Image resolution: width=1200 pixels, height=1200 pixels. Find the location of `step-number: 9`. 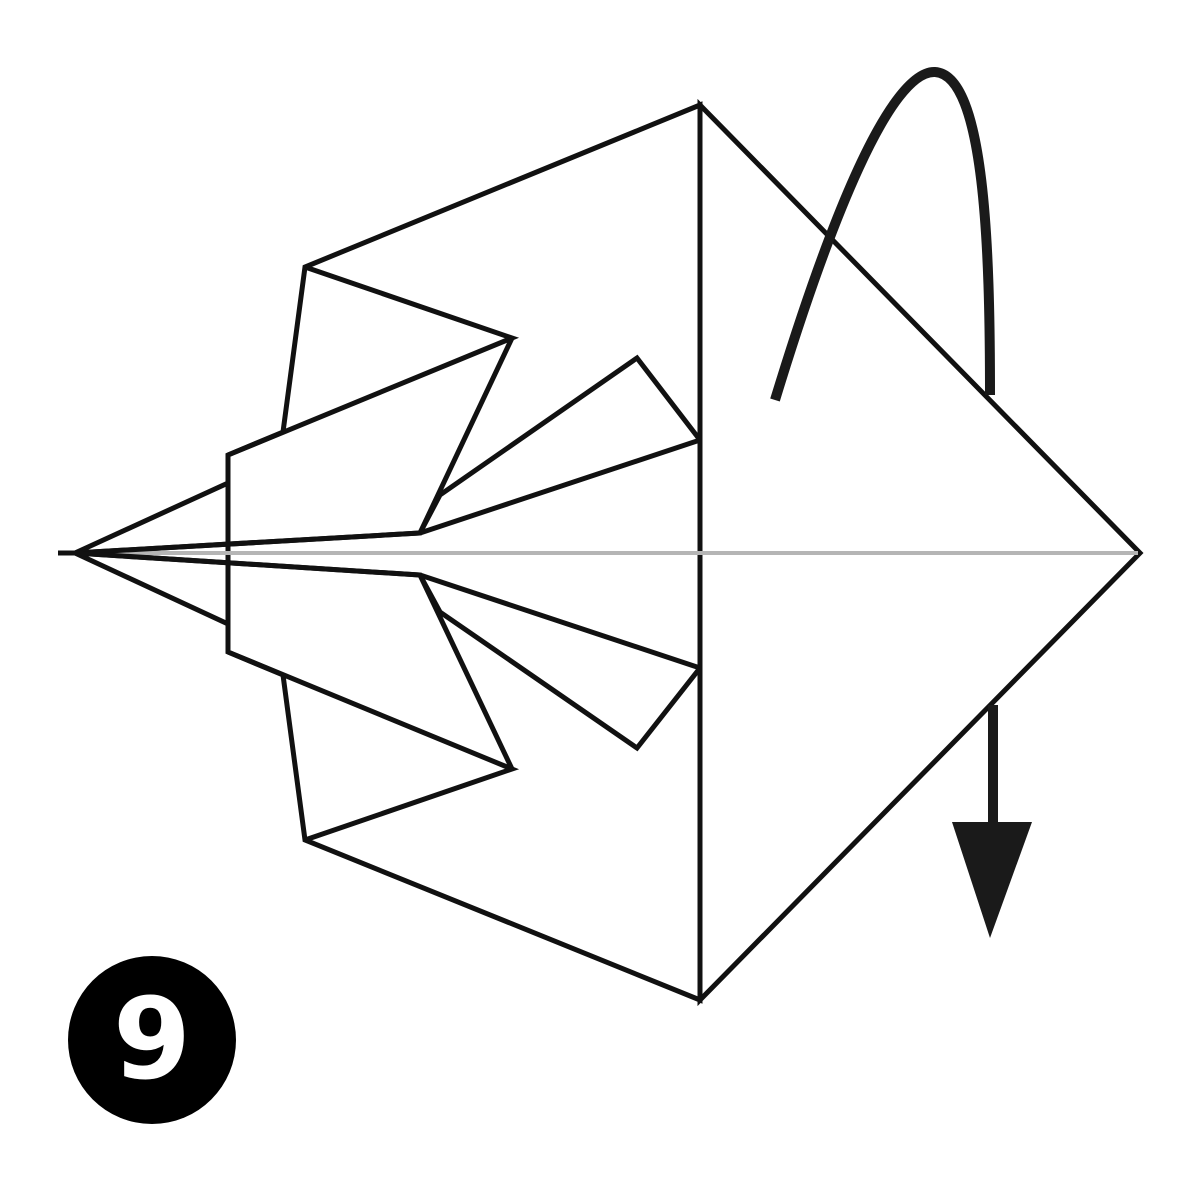

step-number: 9 is located at coordinates (152, 1040).